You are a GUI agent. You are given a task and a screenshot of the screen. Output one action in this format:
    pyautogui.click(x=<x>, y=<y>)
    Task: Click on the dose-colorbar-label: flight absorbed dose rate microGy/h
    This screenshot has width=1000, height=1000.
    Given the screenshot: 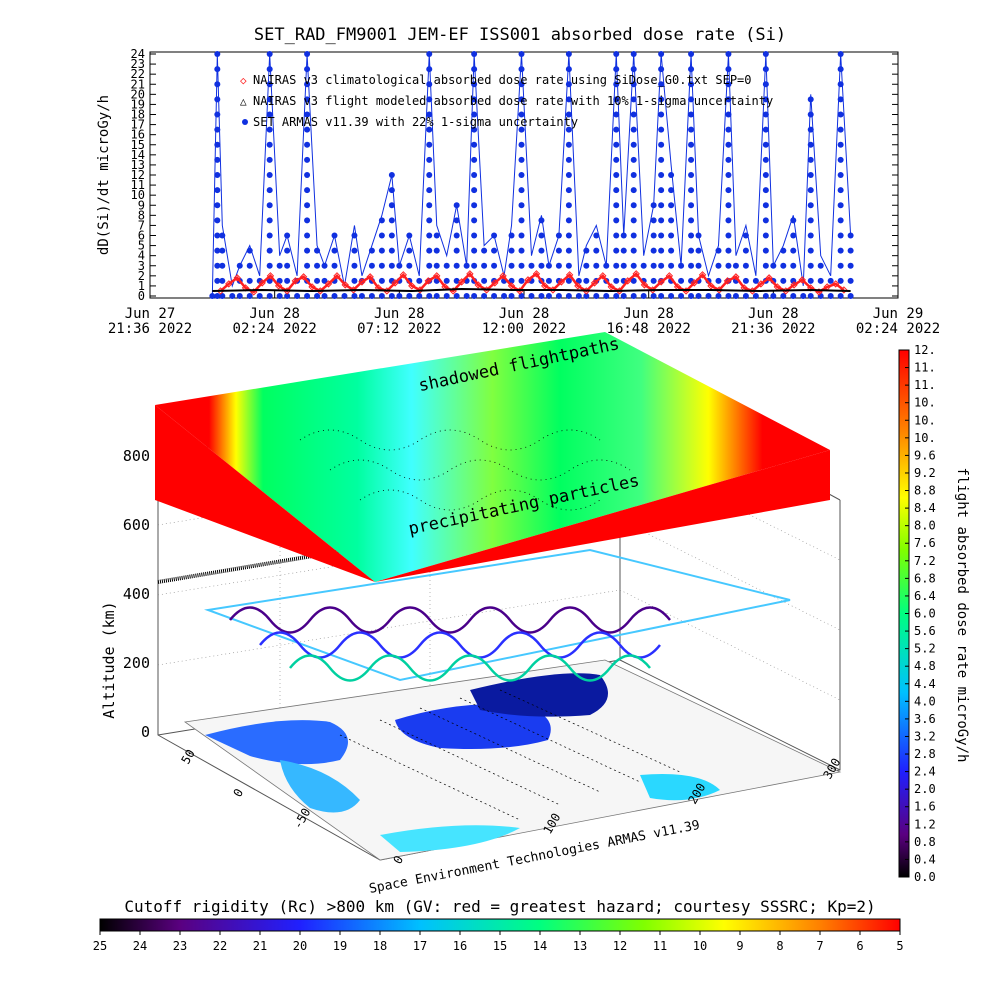 What is the action you would take?
    pyautogui.click(x=962, y=614)
    